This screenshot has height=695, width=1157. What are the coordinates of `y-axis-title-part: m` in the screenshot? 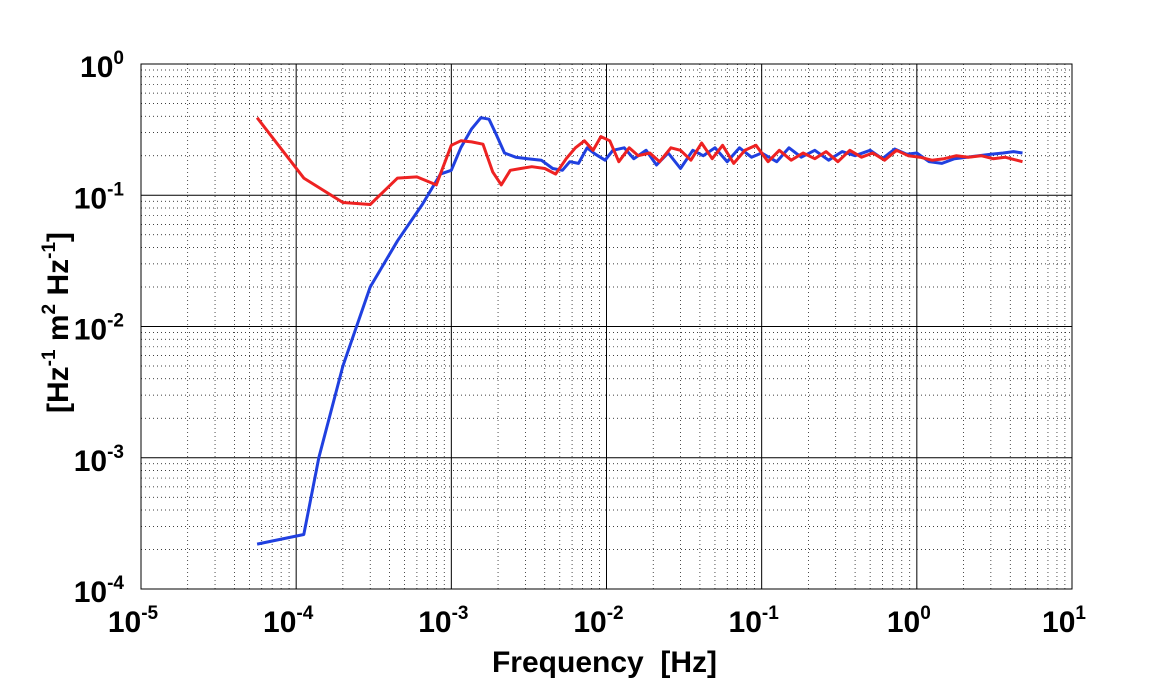 It's located at (58, 331).